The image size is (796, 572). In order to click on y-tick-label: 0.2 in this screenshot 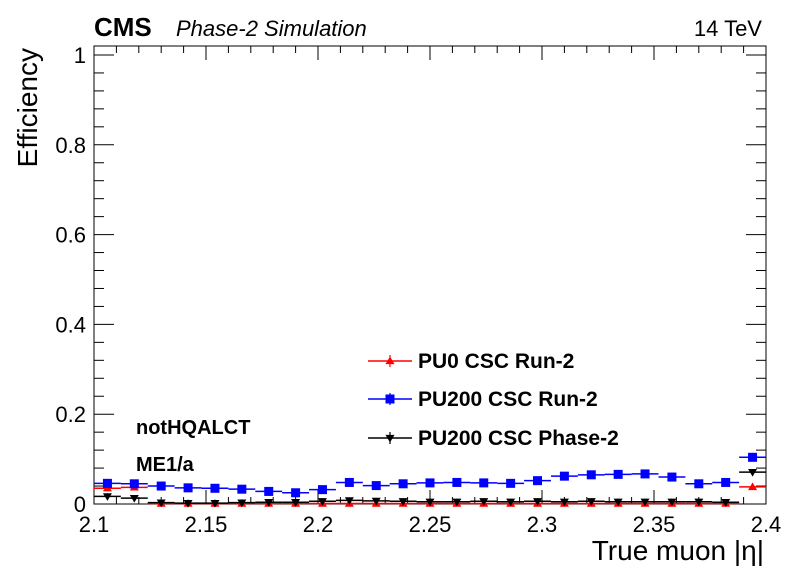, I will do `click(70, 414)`.